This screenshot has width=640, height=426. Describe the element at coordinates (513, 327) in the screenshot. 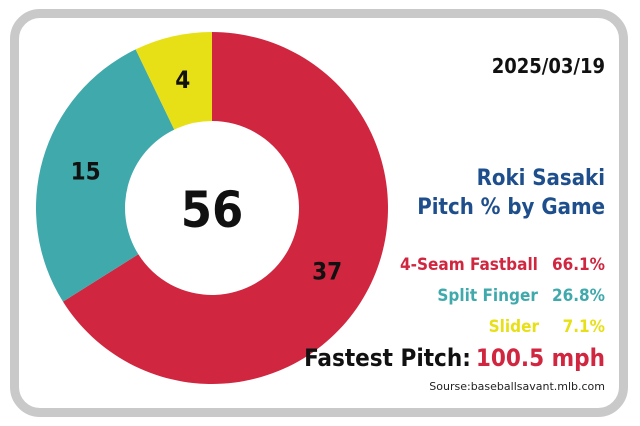

I see `legend-label: Slider` at that location.